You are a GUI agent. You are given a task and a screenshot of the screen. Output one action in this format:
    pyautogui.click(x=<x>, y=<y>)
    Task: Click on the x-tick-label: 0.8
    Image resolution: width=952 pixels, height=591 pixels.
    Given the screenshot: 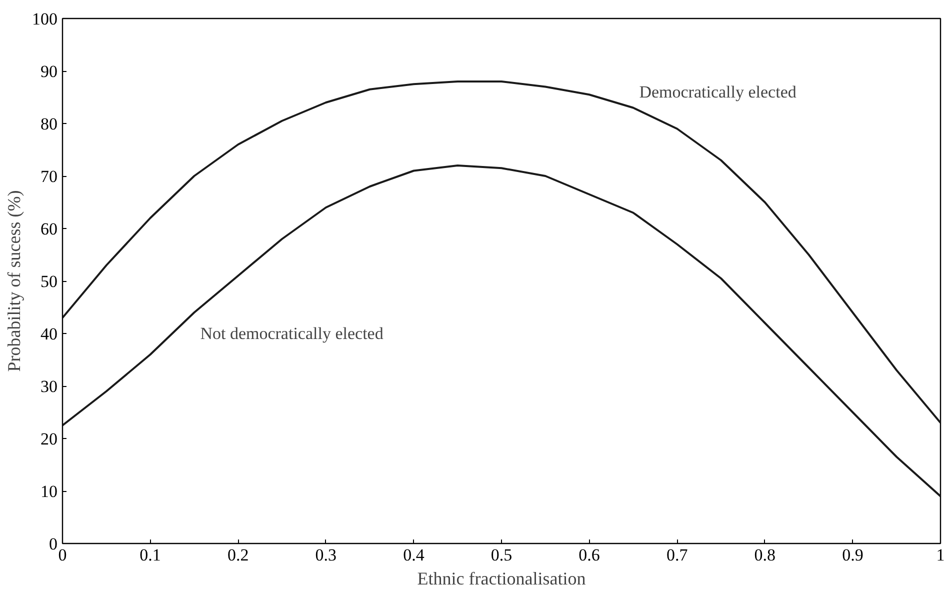 What is the action you would take?
    pyautogui.click(x=765, y=555)
    